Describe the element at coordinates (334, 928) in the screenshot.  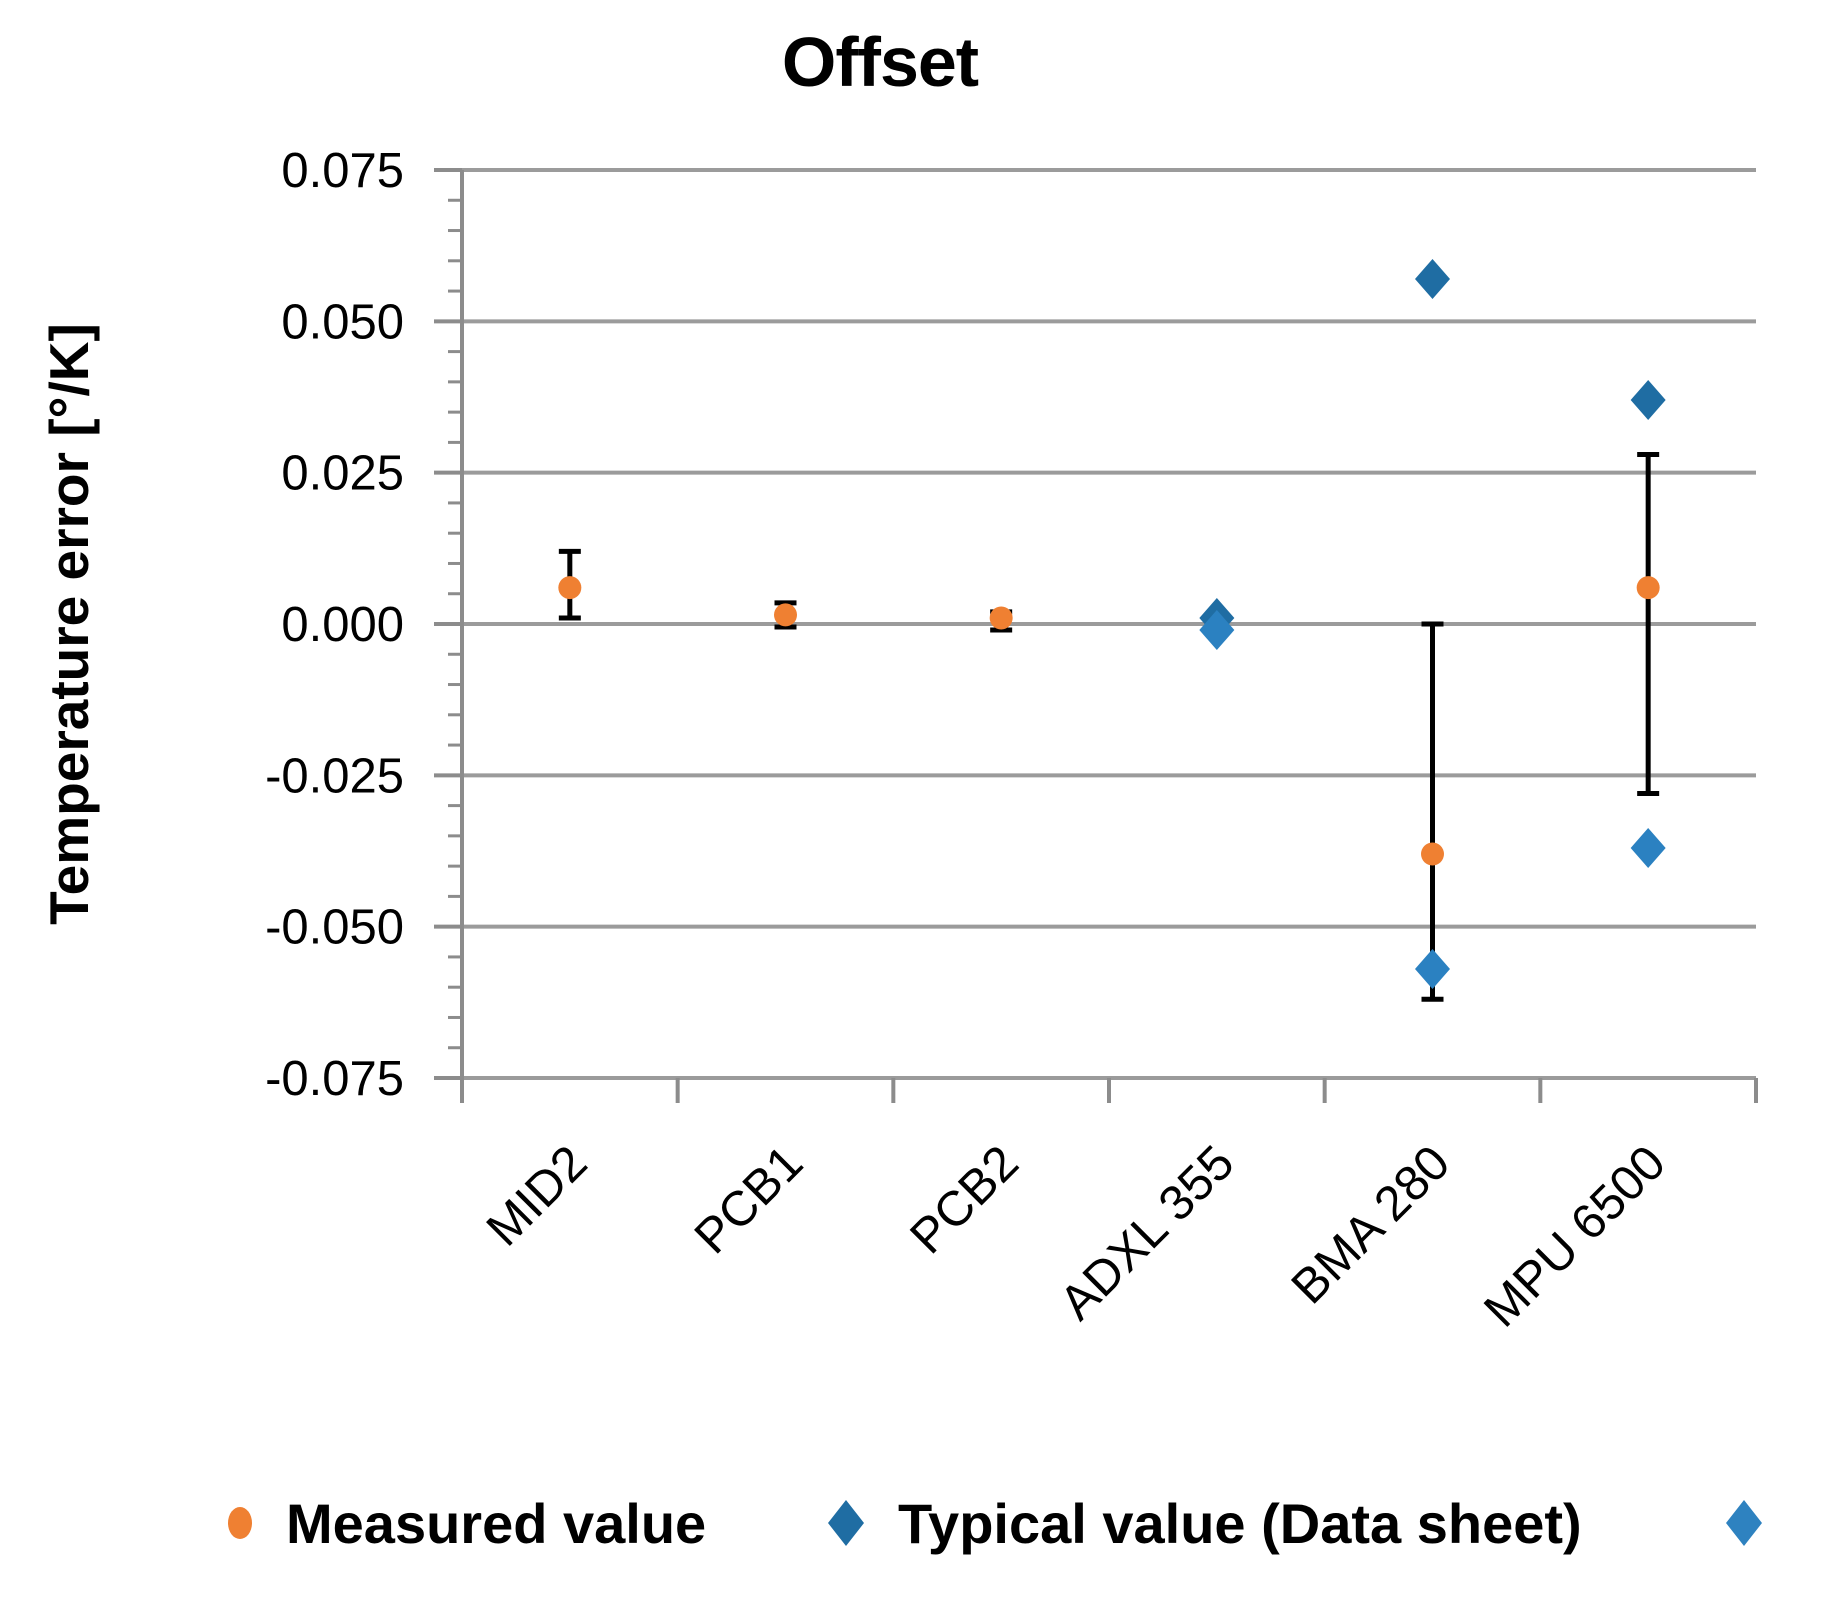
I see `y-tick-label: -0.050` at that location.